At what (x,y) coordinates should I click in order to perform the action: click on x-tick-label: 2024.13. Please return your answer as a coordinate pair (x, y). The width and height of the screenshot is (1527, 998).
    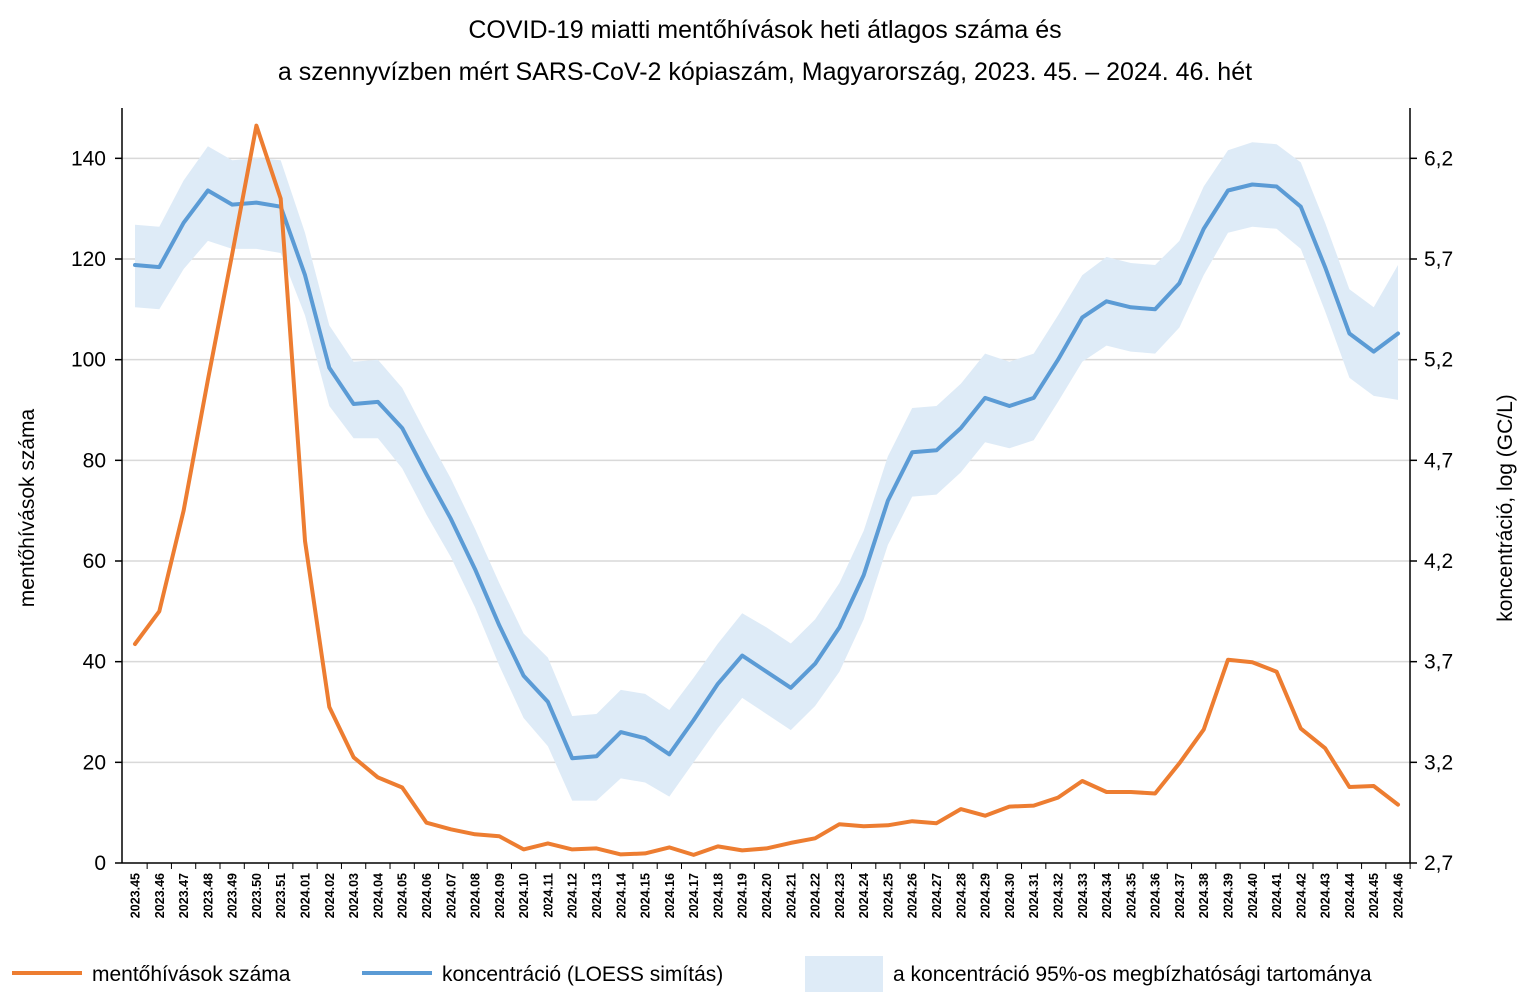
    Looking at the image, I should click on (597, 895).